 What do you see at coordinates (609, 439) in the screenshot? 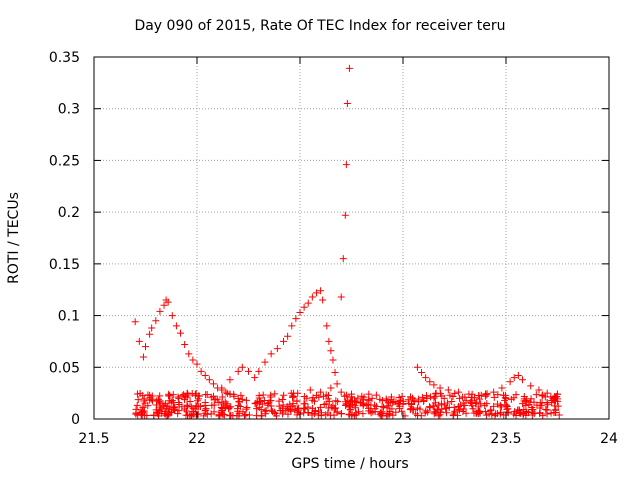
I see `x-tick-label: 24` at bounding box center [609, 439].